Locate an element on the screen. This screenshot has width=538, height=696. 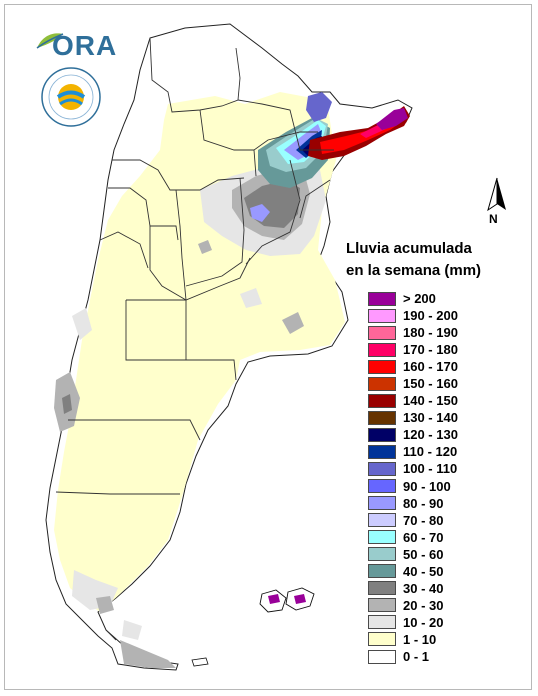
legend-item: 120 - 130 is located at coordinates (413, 434).